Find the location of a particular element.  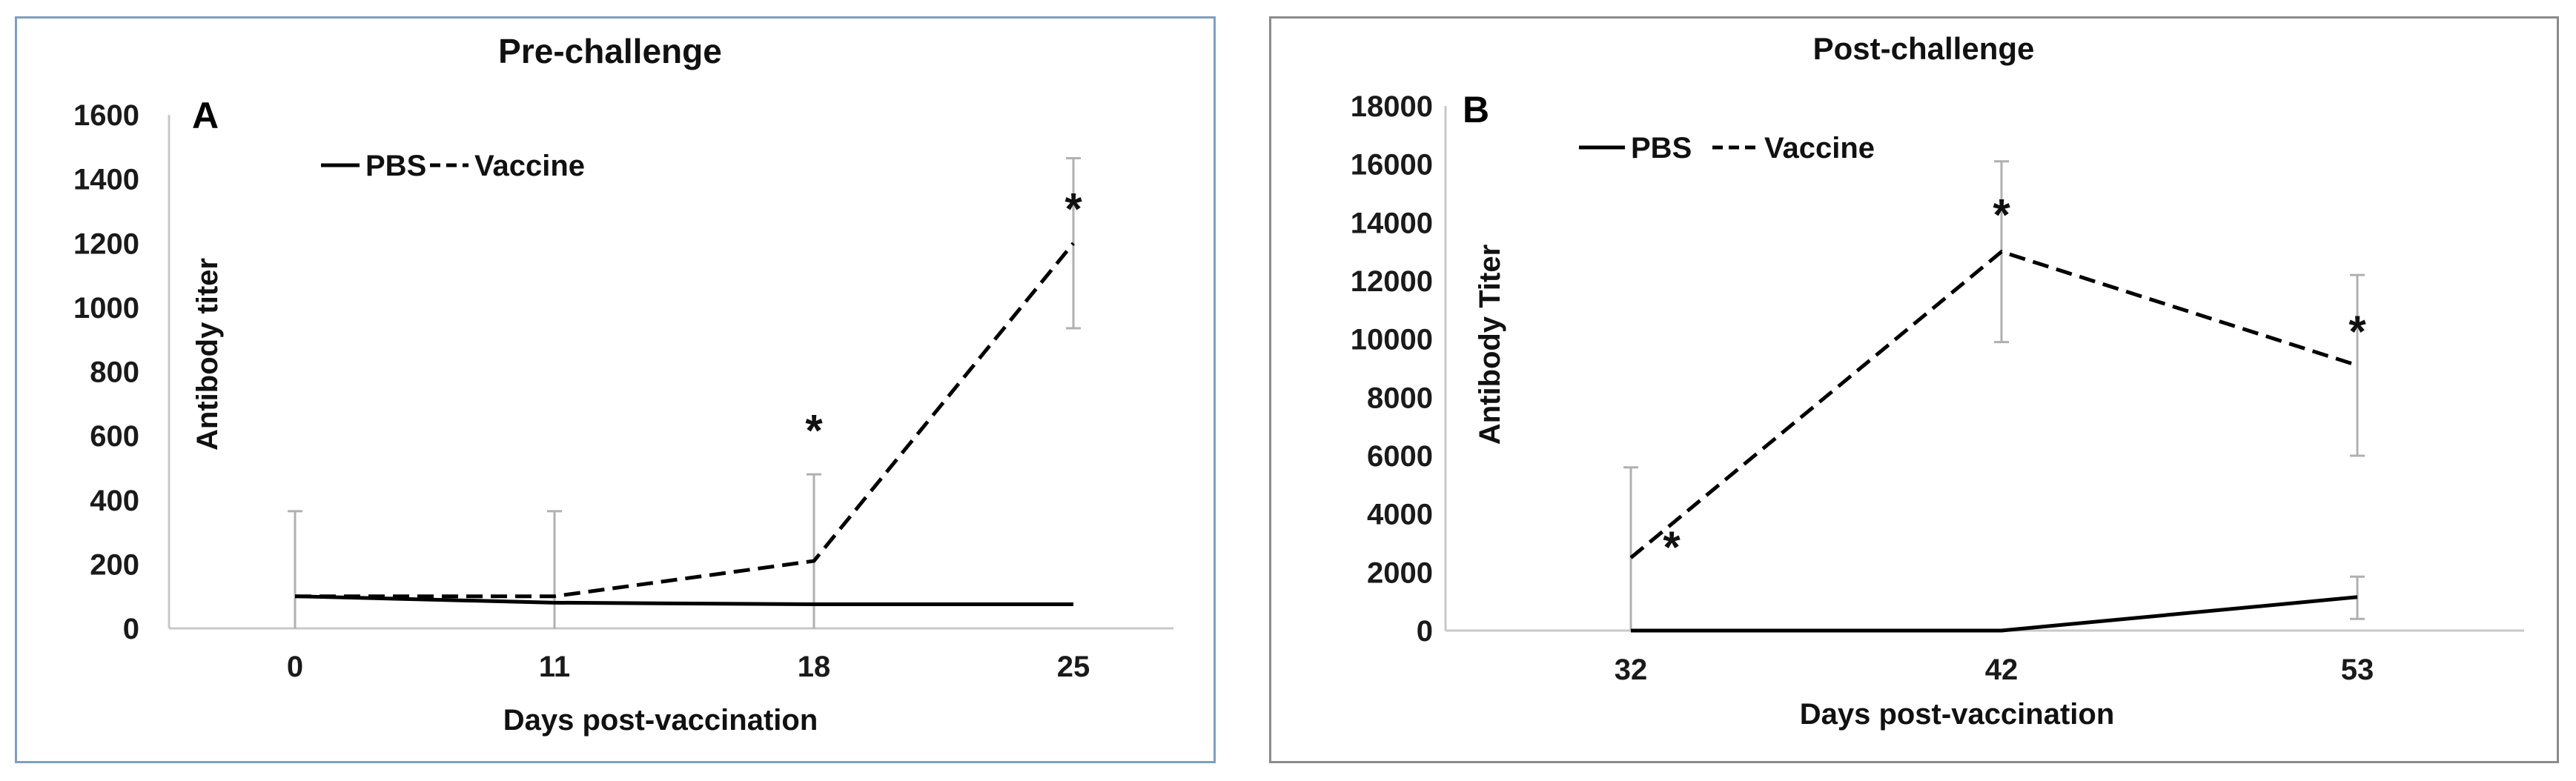

y-tick-label: 6000 is located at coordinates (1400, 456).